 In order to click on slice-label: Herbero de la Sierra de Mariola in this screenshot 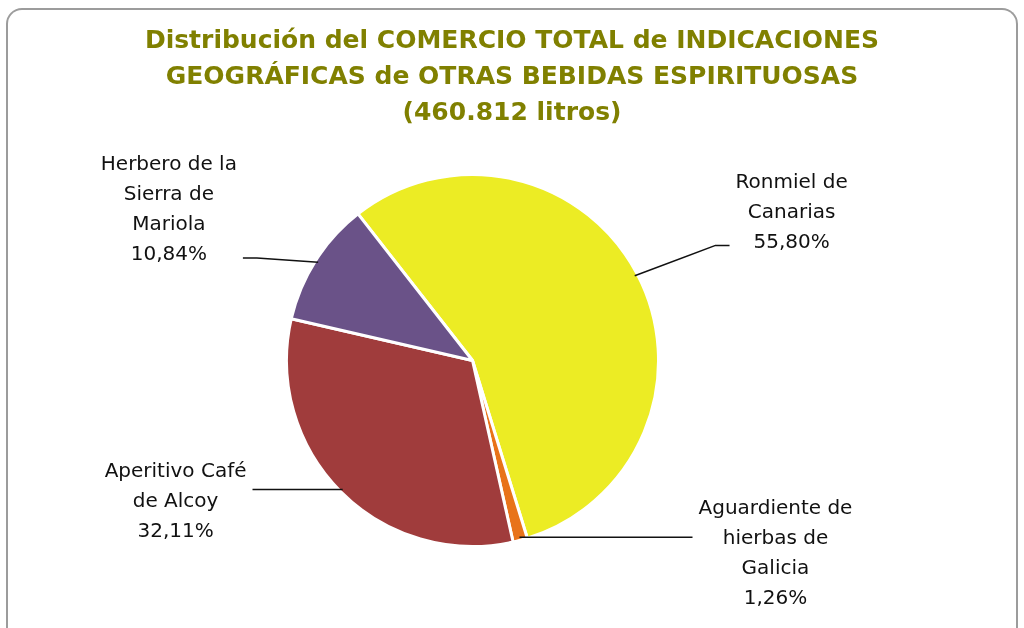, I will do `click(168, 193)`.